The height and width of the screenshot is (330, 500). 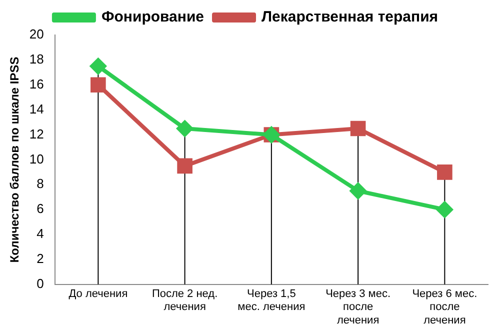 What do you see at coordinates (40, 258) in the screenshot?
I see `y-tick-label: 2` at bounding box center [40, 258].